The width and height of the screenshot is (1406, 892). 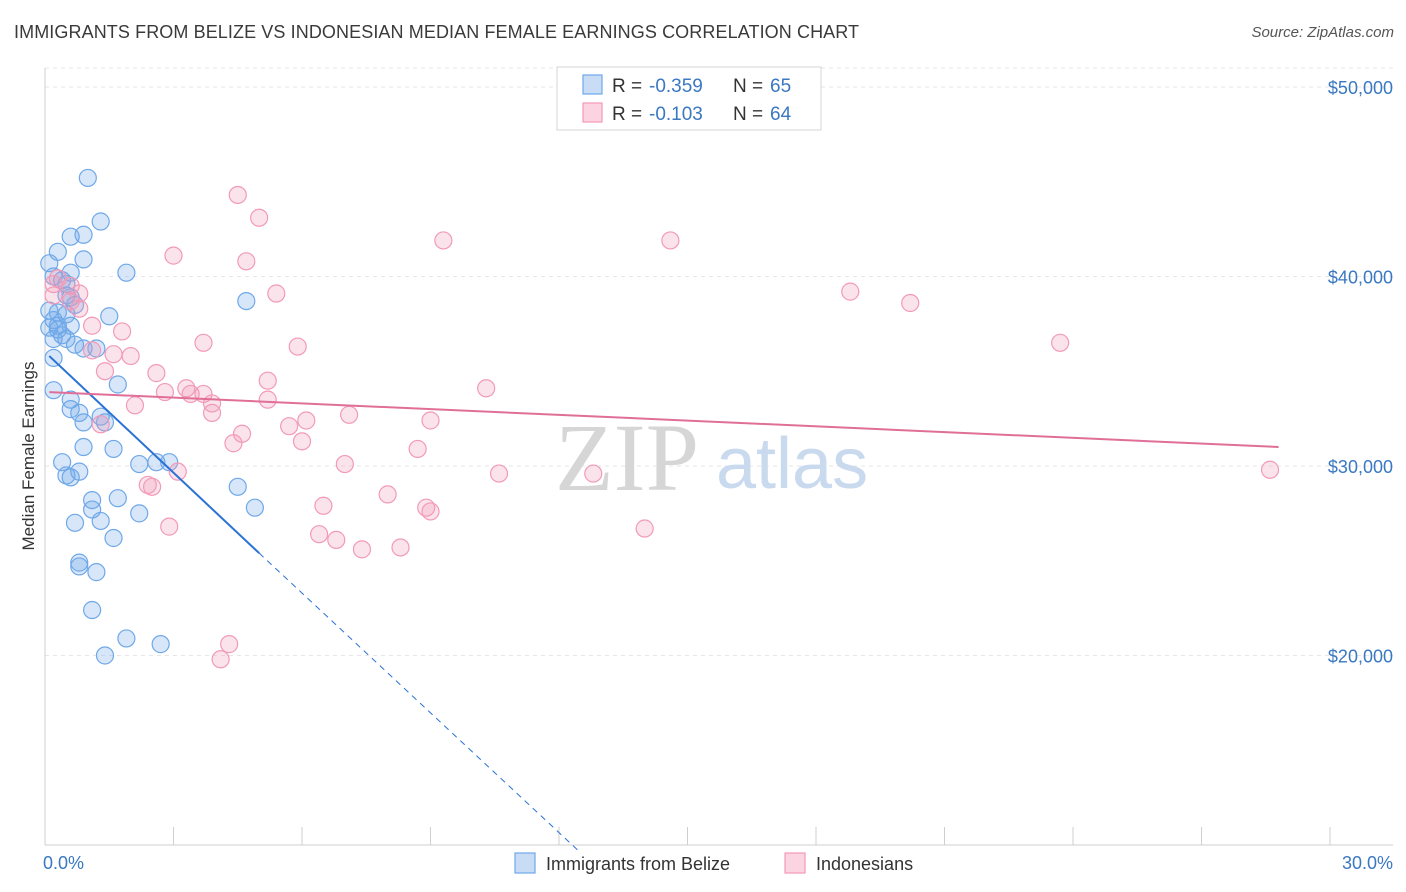 I want to click on legend-n-value-belize: 65, so click(x=780, y=86).